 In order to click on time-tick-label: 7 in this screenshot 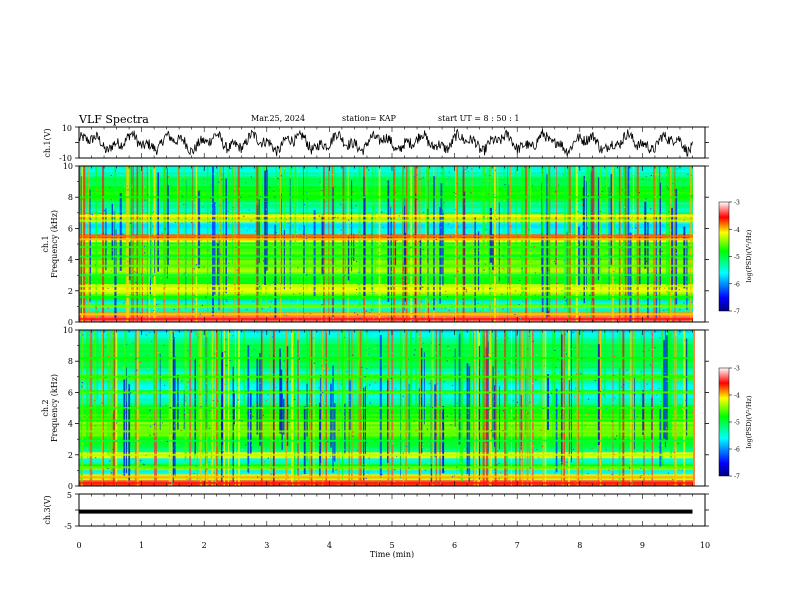, I will do `click(517, 545)`.